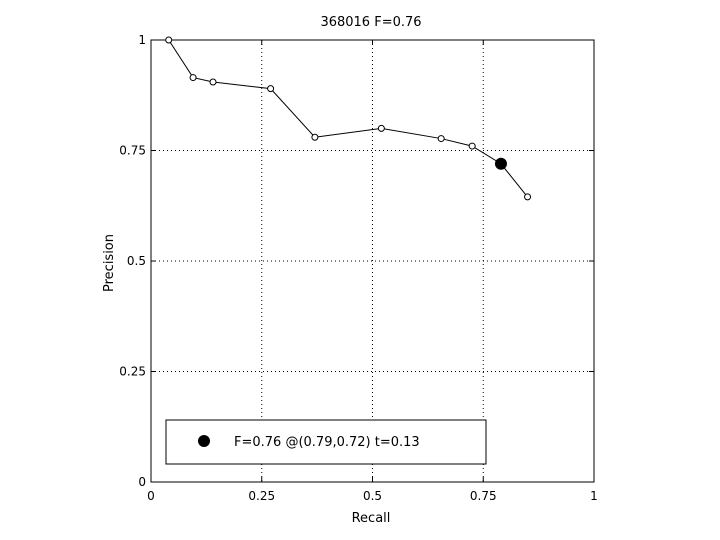 Image resolution: width=720 pixels, height=540 pixels. What do you see at coordinates (136, 261) in the screenshot?
I see `y-tick-label: 0.5` at bounding box center [136, 261].